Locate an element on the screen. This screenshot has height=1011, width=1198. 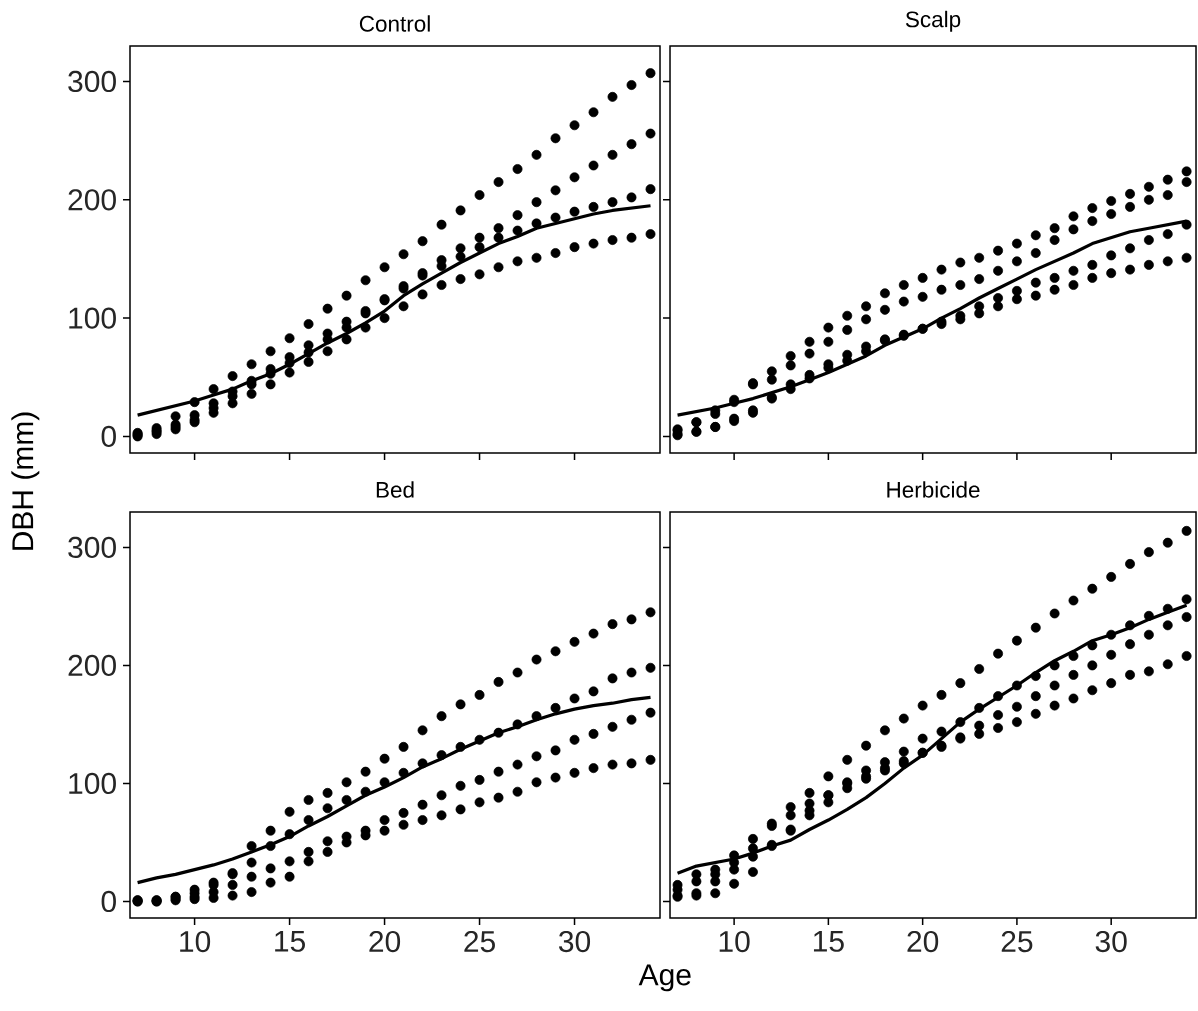
chart-title: Bed is located at coordinates (395, 489).